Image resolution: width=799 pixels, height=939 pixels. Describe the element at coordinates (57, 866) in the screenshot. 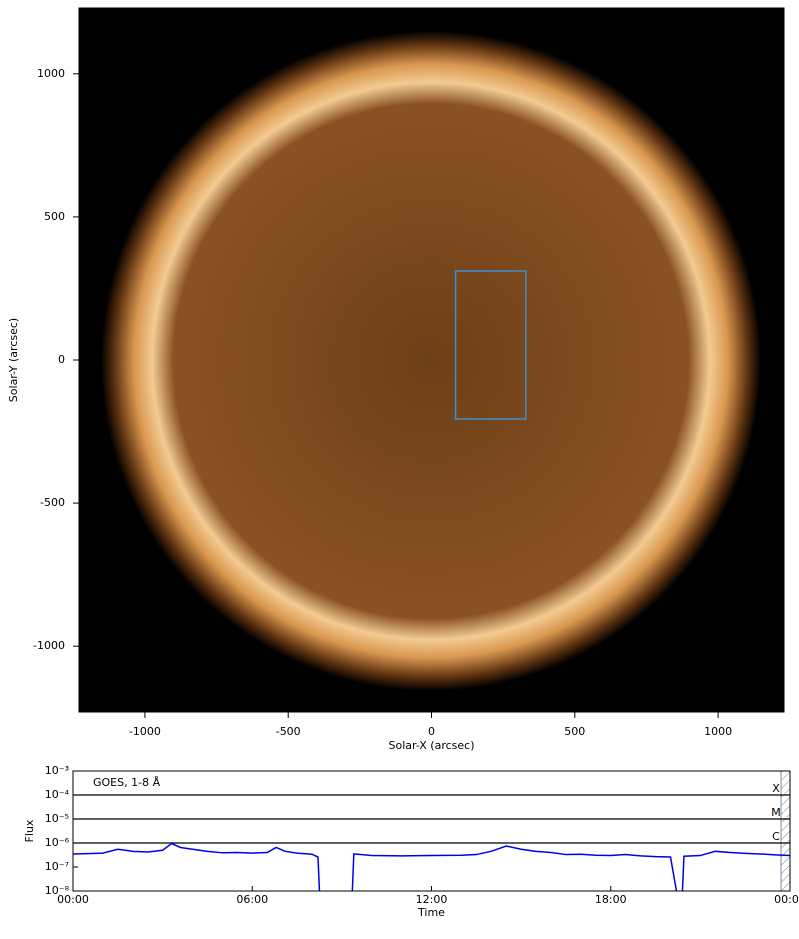

I see `y-tick-label: 10⁻⁷` at that location.